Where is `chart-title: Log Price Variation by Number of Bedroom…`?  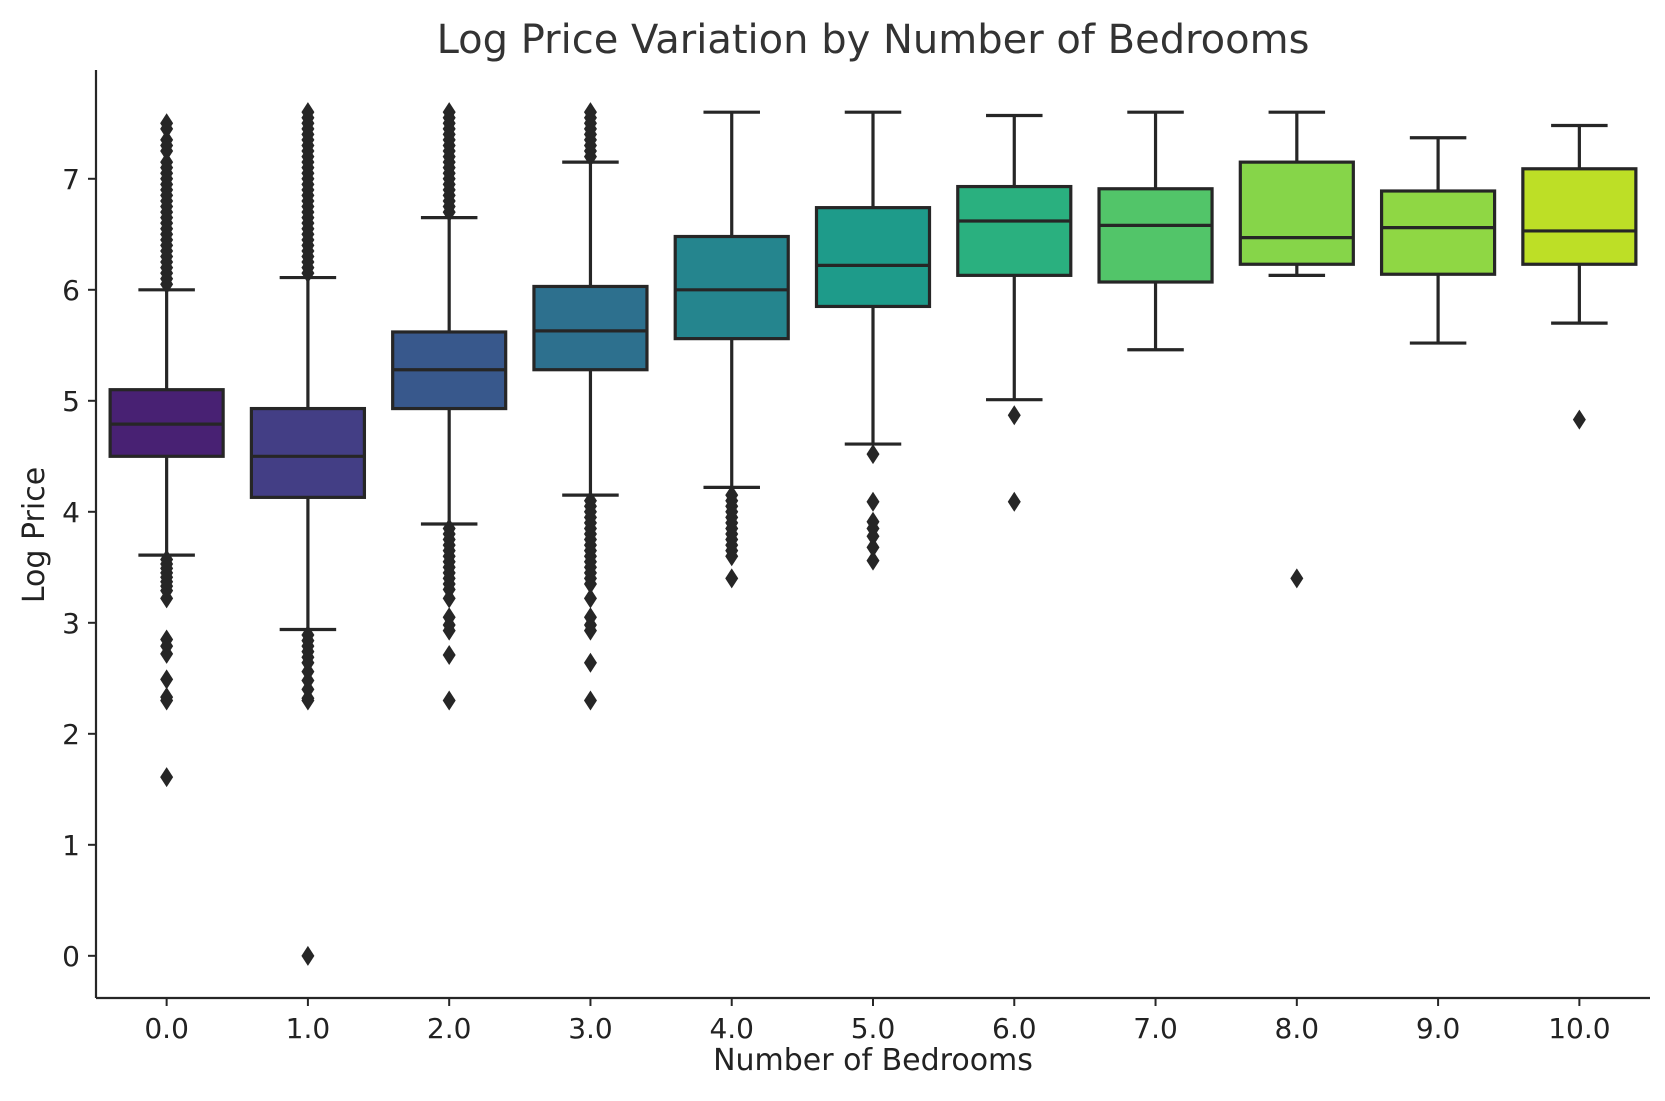 chart-title: Log Price Variation by Number of Bedroom… is located at coordinates (873, 40).